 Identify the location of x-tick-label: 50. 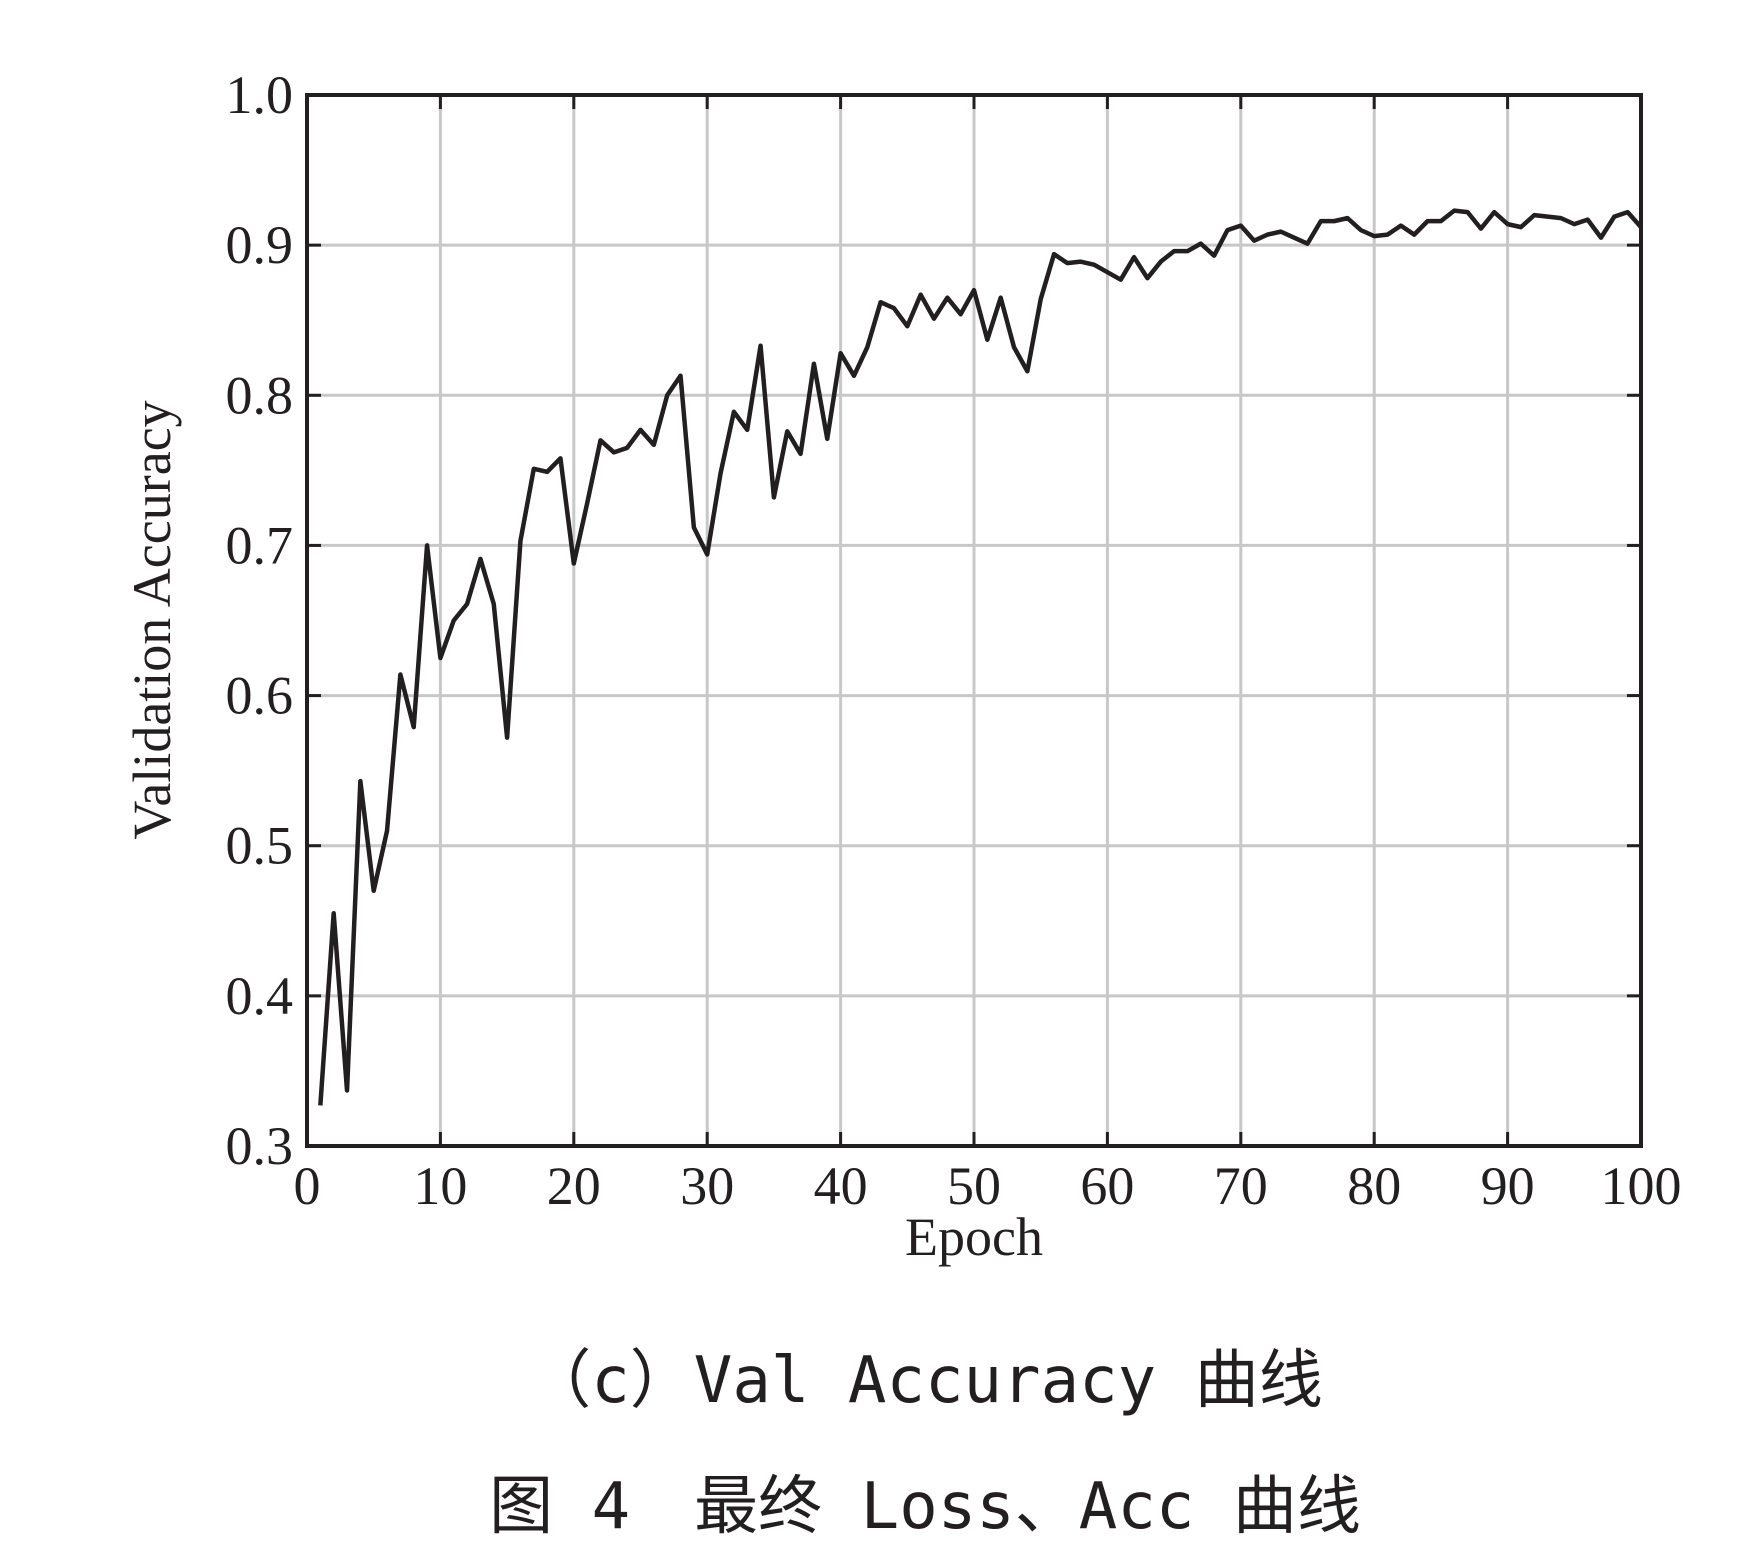
(974, 1186).